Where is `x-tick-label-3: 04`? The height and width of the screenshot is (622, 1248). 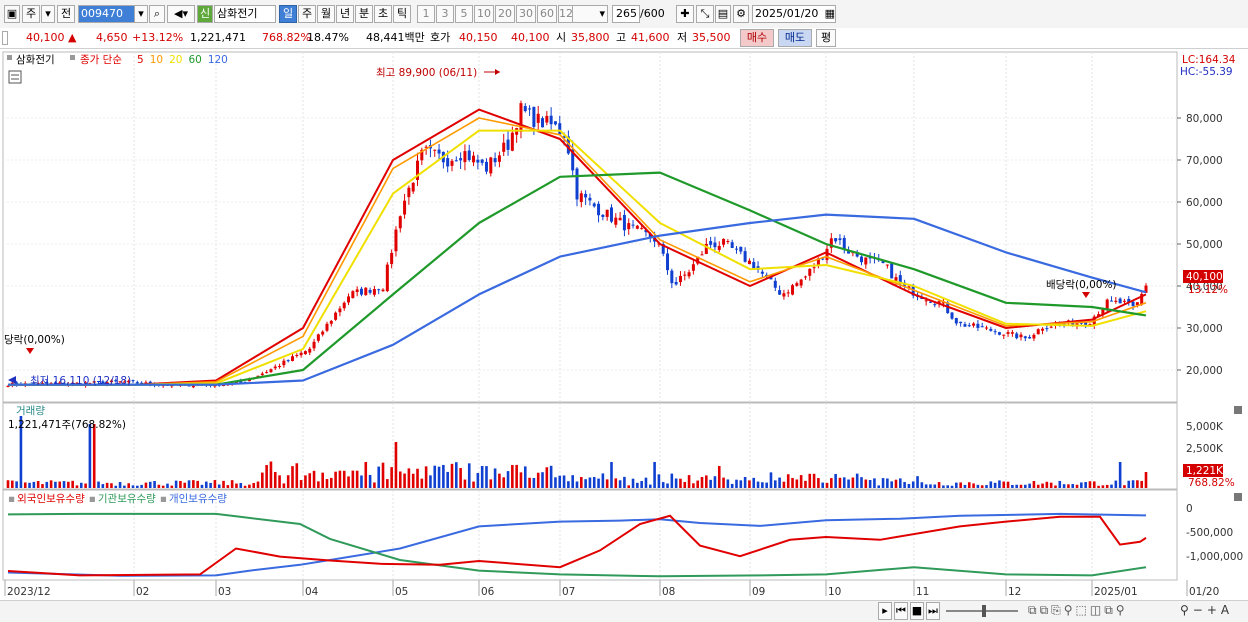 x-tick-label-3: 04 is located at coordinates (312, 592).